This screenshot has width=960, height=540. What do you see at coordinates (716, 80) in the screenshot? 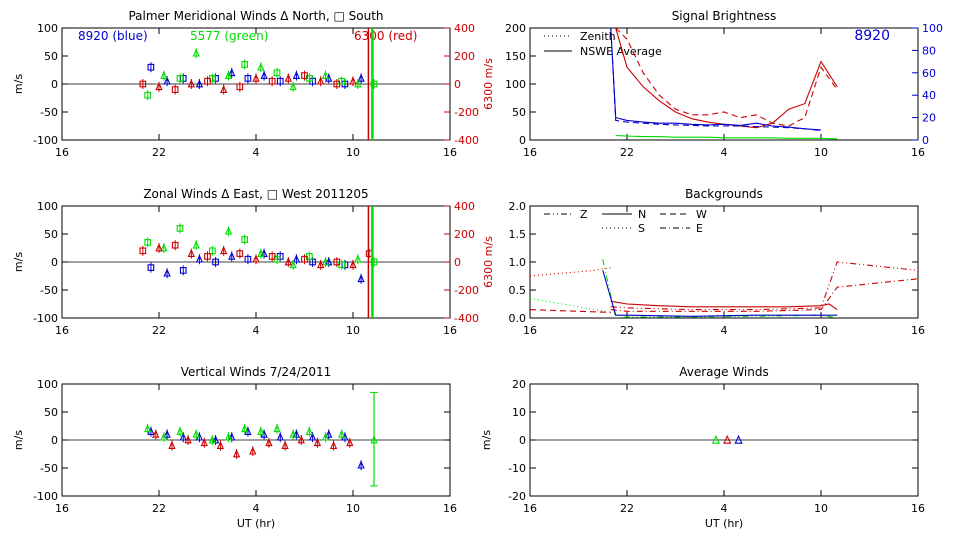
I see `series-line-blue` at bounding box center [716, 80].